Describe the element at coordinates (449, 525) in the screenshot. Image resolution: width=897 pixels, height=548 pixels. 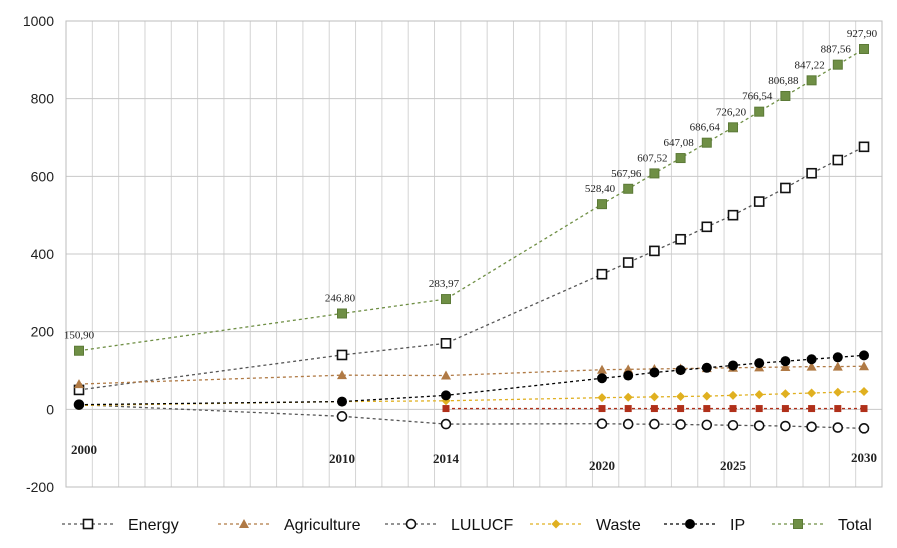
I see `legend-item-lulucf: LULUCF` at that location.